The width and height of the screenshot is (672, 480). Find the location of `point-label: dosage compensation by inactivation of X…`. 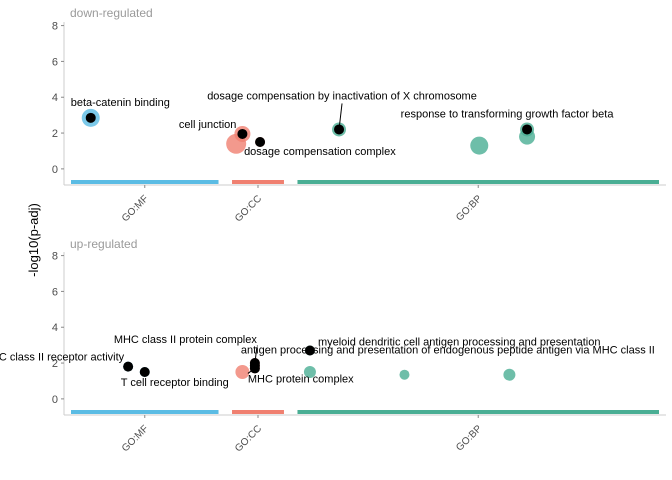

point-label: dosage compensation by inactivation of X… is located at coordinates (342, 96).